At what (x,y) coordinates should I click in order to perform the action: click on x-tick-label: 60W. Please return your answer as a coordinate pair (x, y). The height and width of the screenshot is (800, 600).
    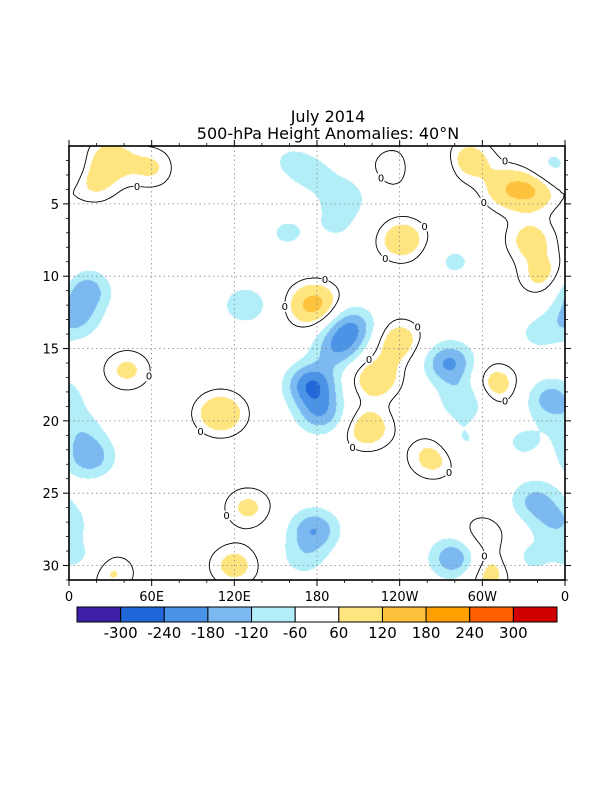
    Looking at the image, I should click on (483, 597).